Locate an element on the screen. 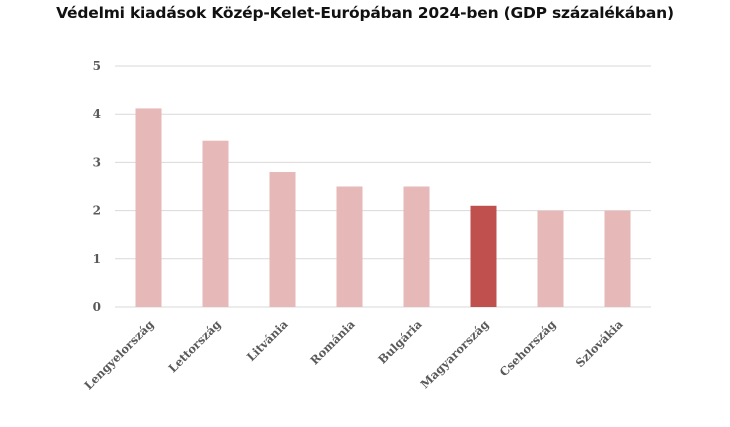  x-tick-label: Lengyelország is located at coordinates (118, 354).